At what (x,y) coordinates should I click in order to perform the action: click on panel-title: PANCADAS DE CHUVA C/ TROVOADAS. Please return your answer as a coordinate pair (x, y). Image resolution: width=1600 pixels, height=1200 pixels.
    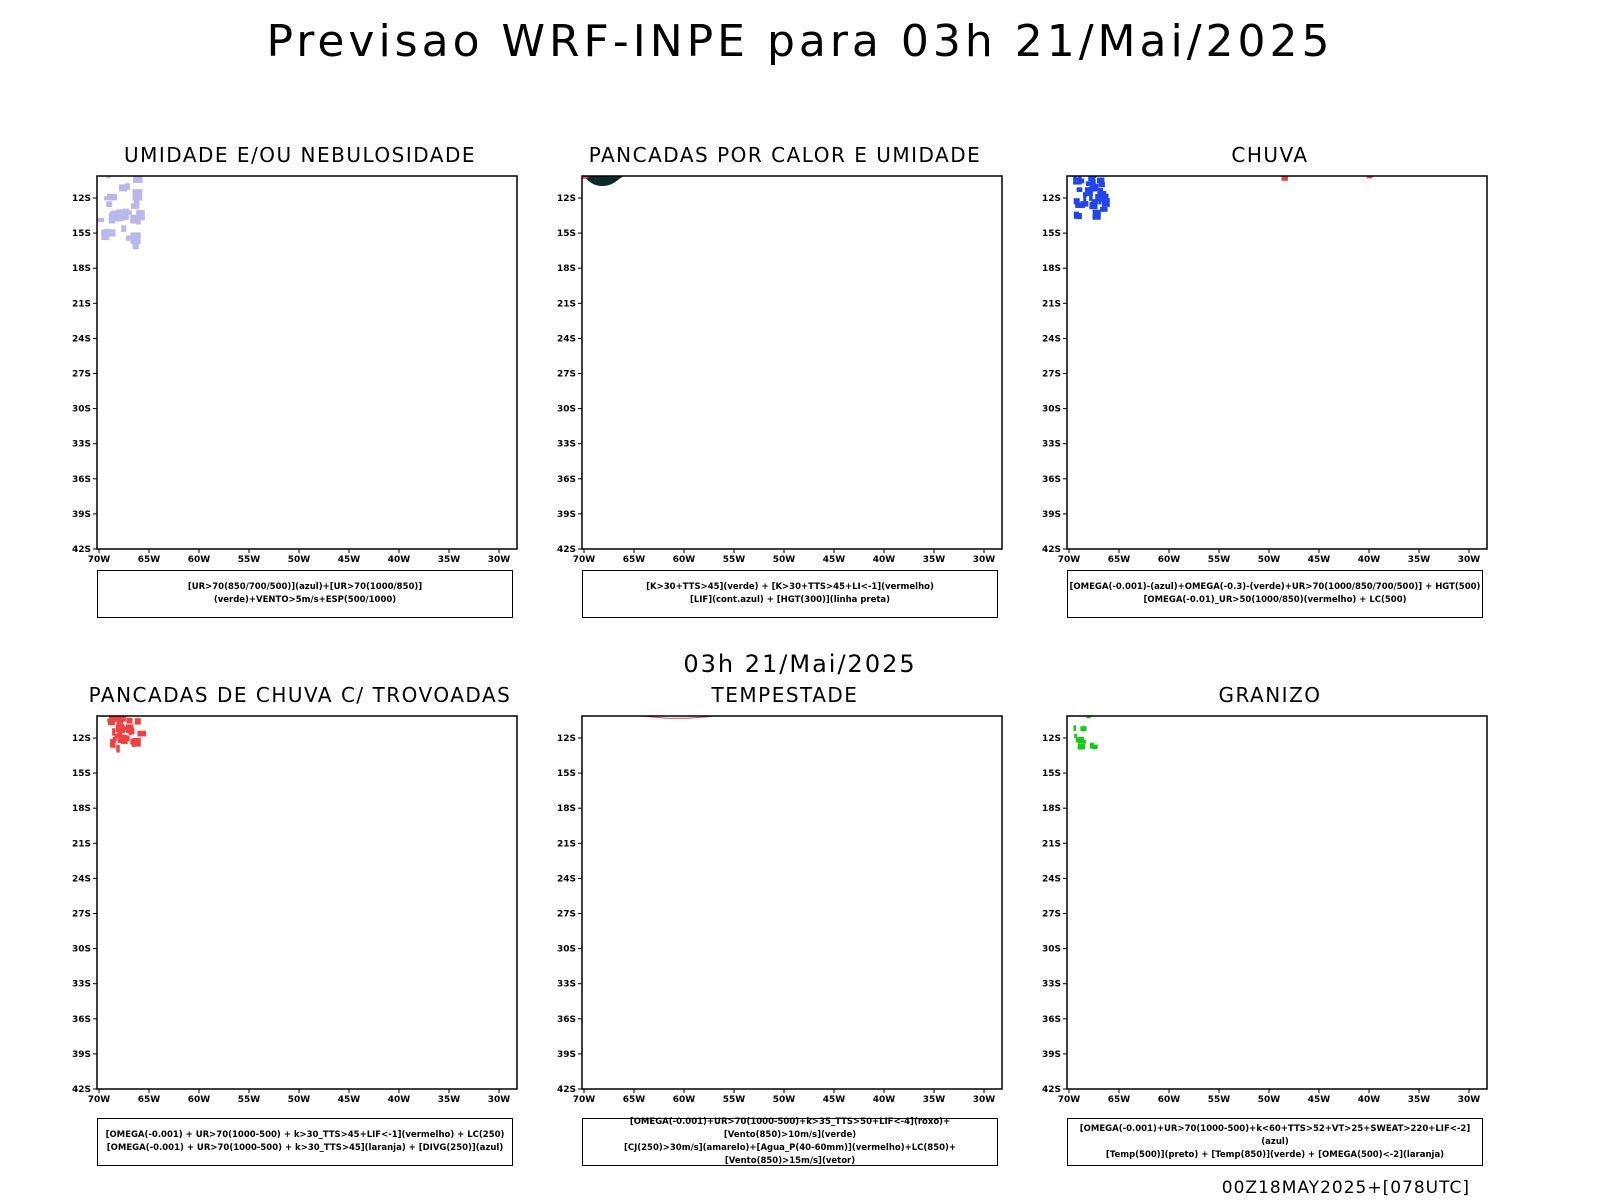
    Looking at the image, I should click on (300, 695).